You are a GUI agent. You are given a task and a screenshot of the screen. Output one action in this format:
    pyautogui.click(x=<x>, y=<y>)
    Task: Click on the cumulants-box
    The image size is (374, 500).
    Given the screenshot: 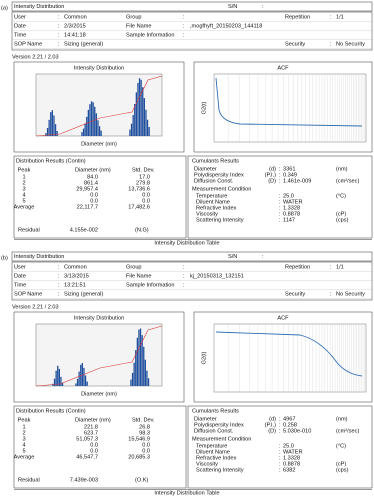 What is the action you would take?
    pyautogui.click(x=280, y=197)
    